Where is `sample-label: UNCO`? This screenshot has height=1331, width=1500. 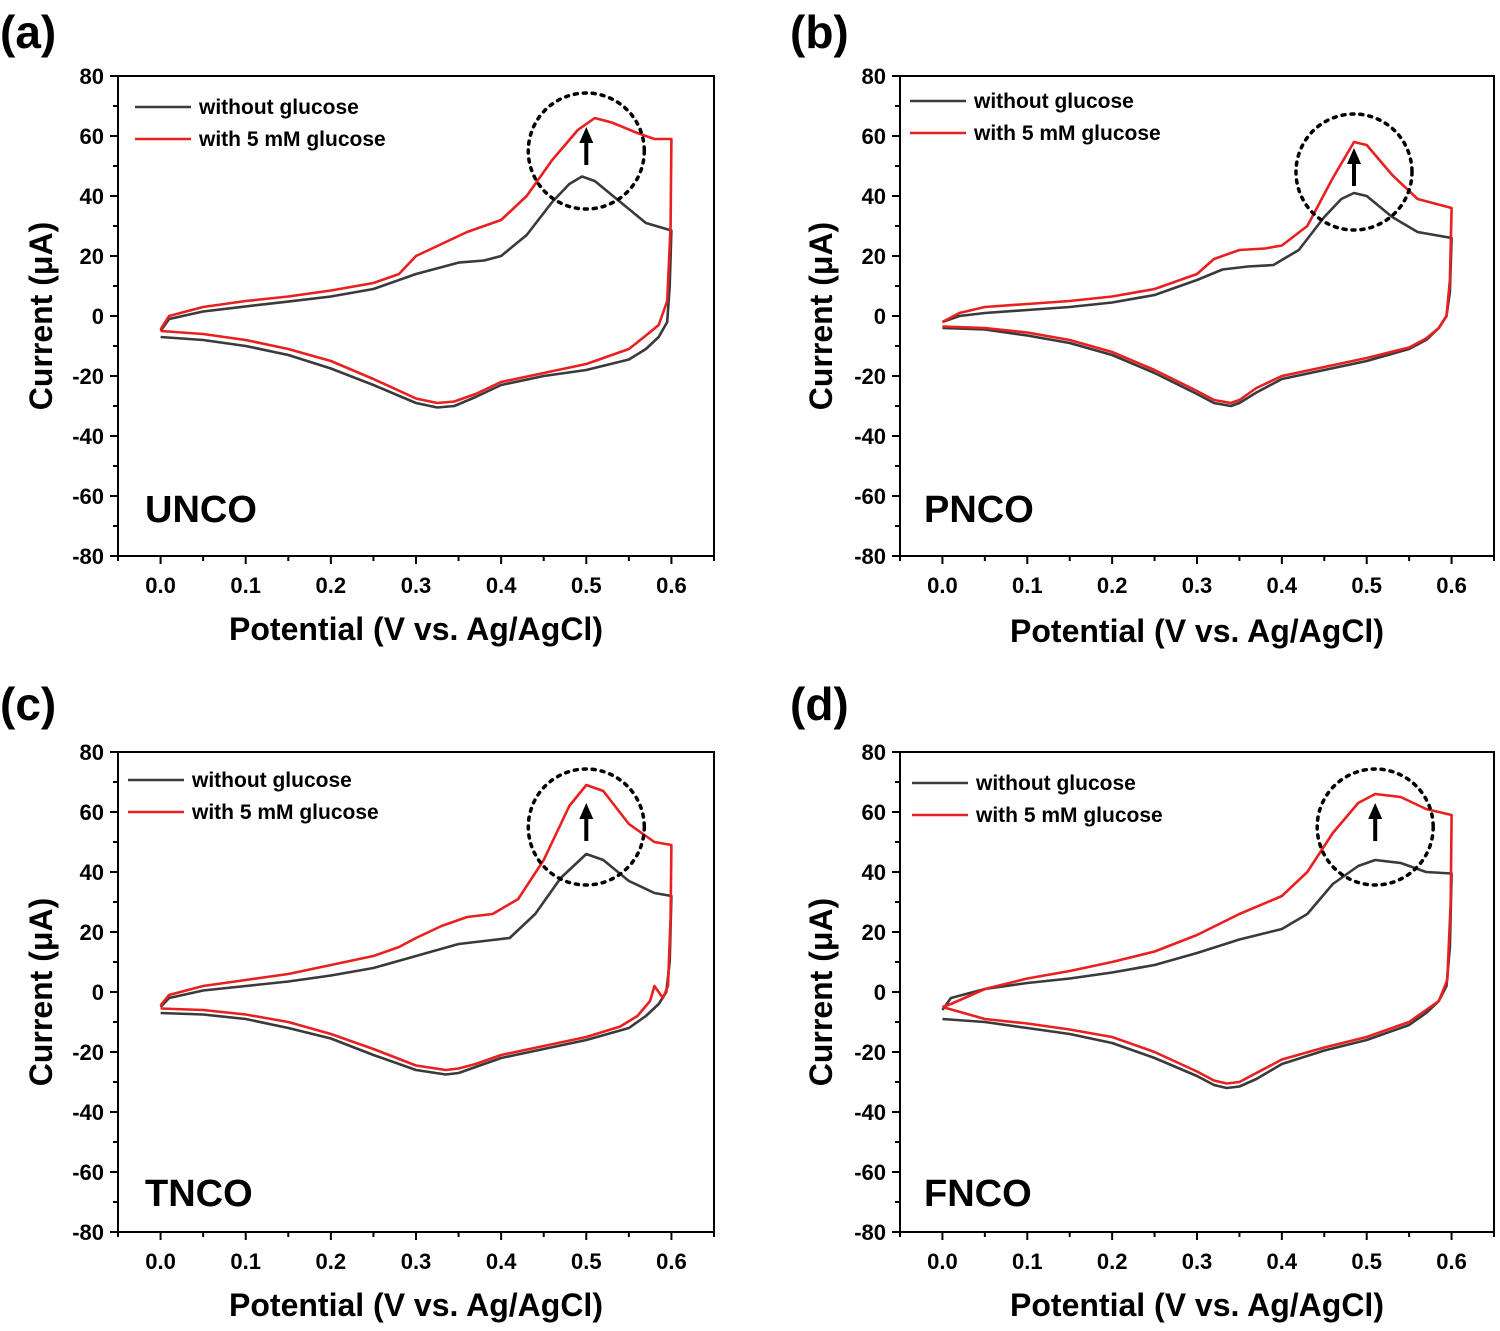
sample-label: UNCO is located at coordinates (201, 510).